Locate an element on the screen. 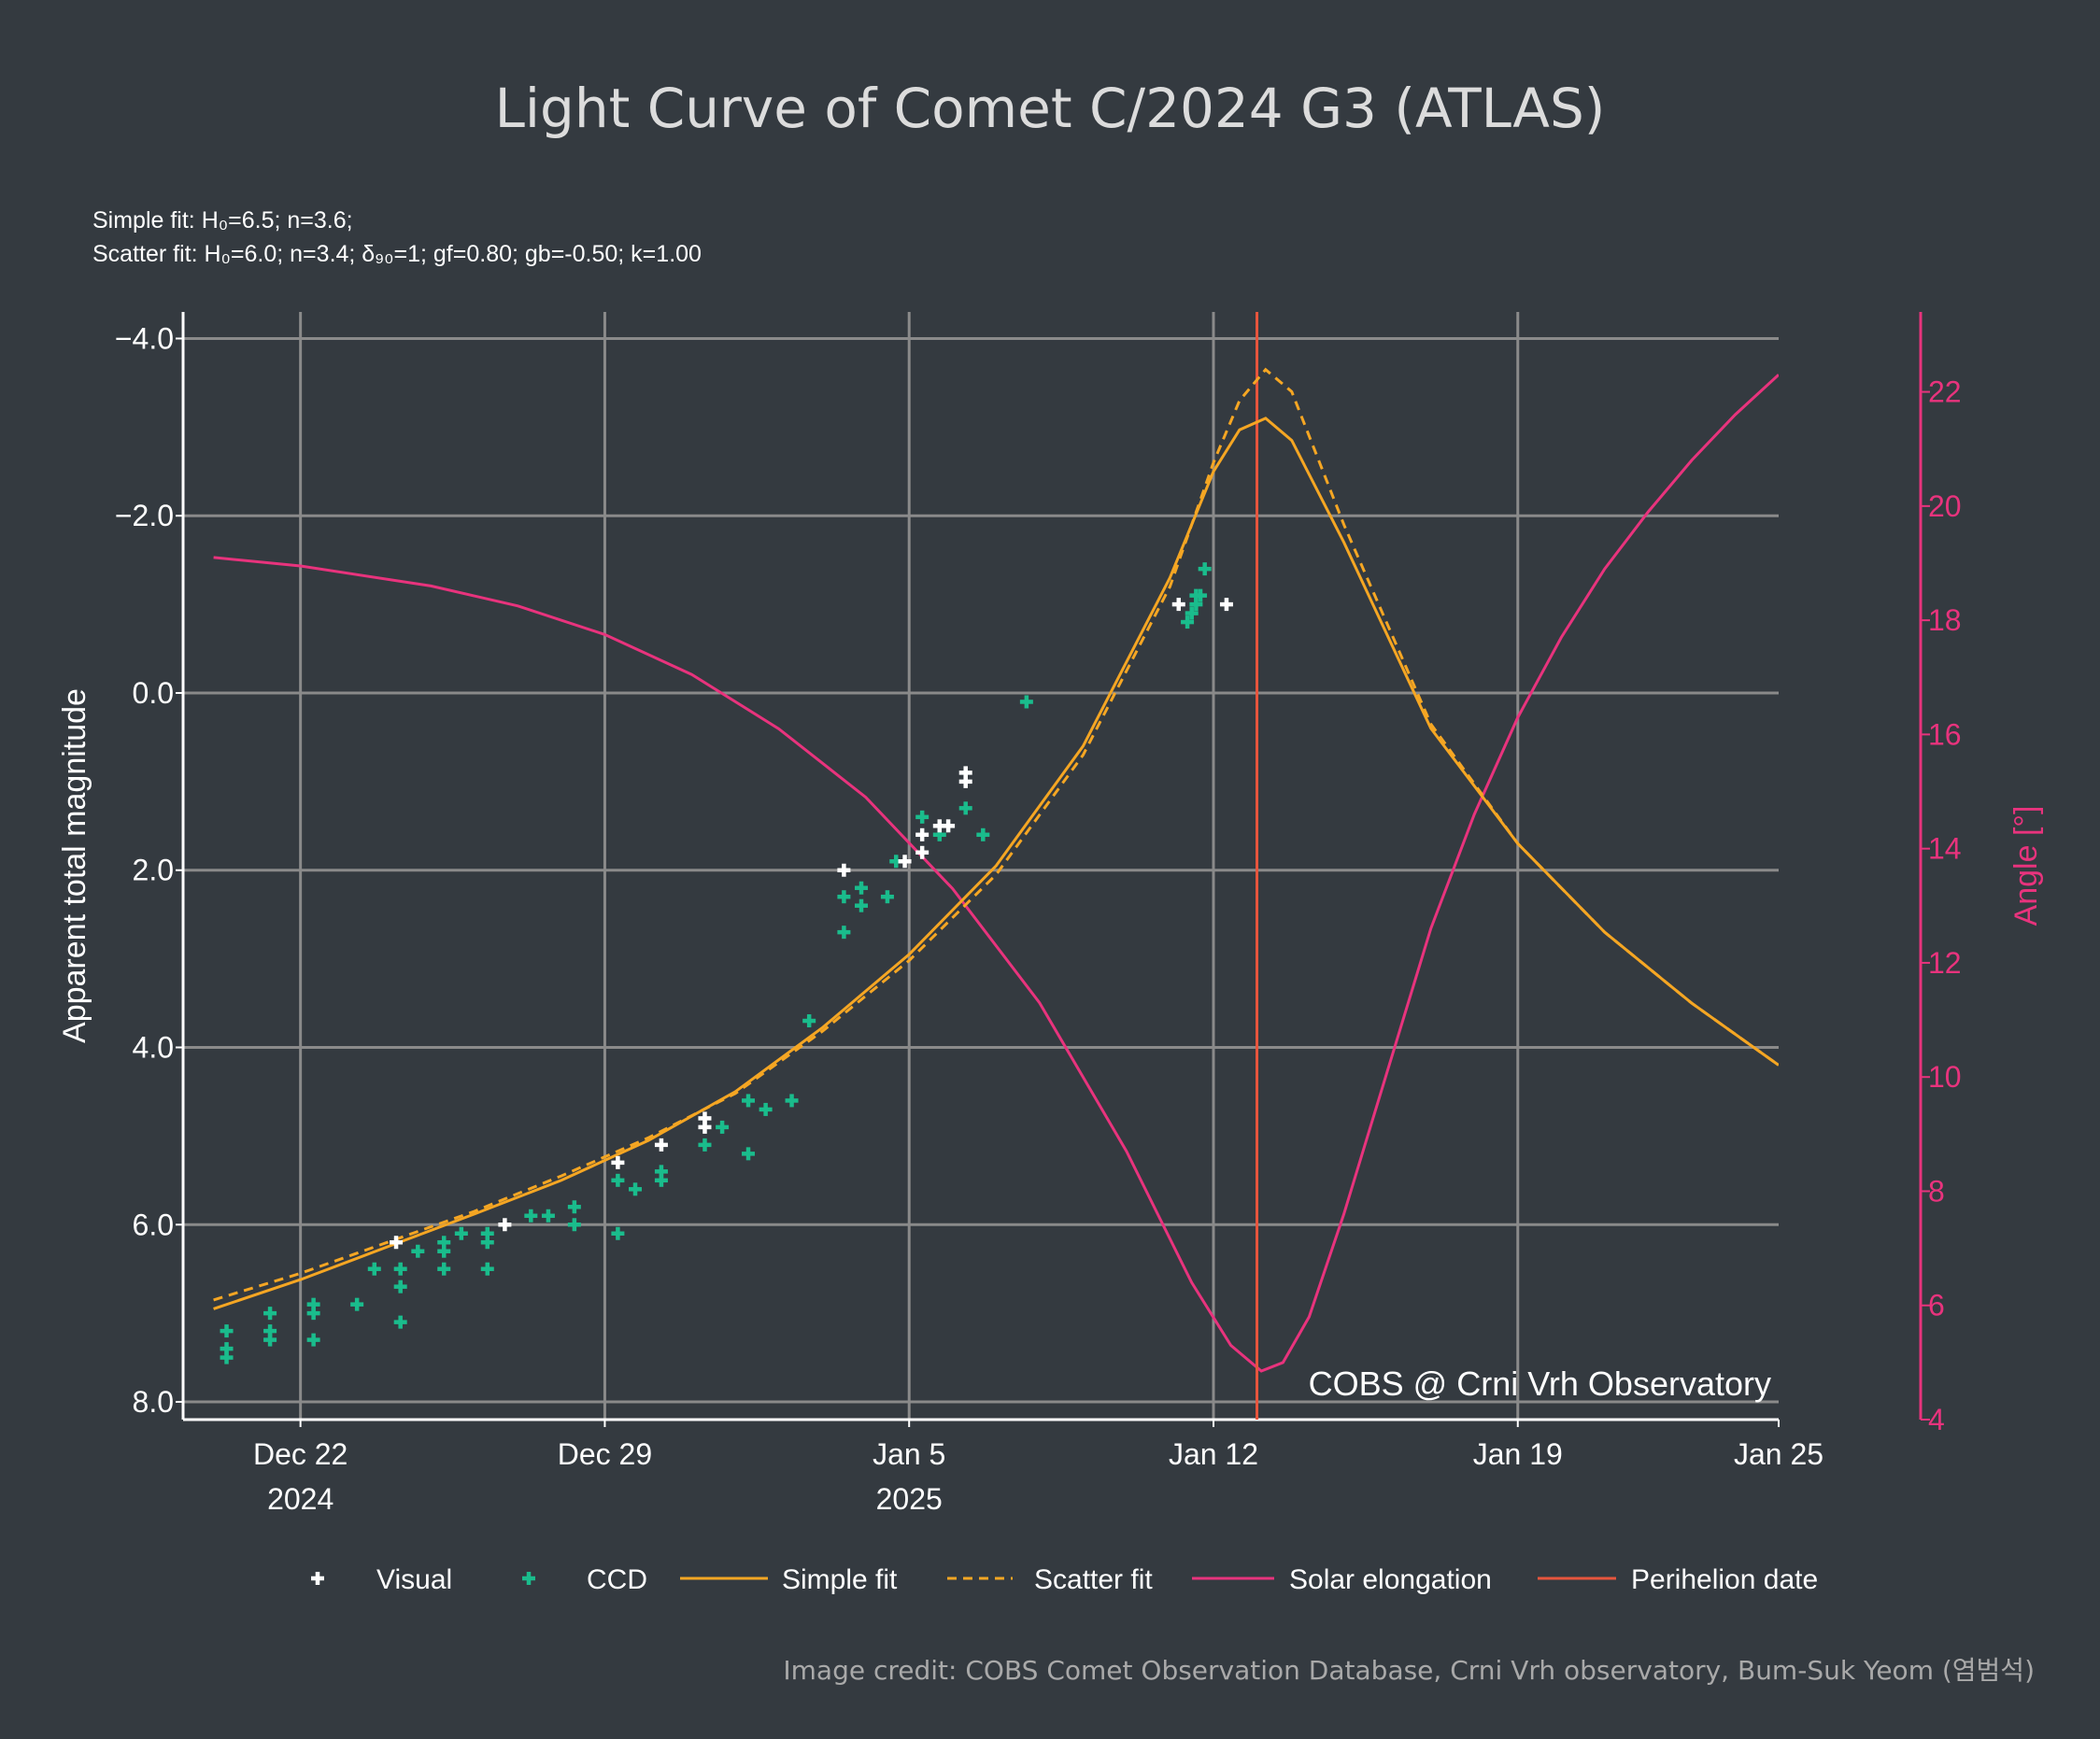 The image size is (2100, 1739). legend-label: Perihelion date is located at coordinates (1725, 1580).